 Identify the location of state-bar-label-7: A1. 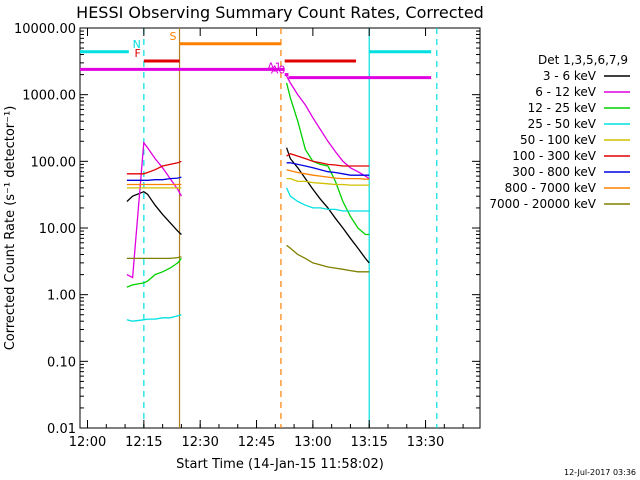
(274, 67).